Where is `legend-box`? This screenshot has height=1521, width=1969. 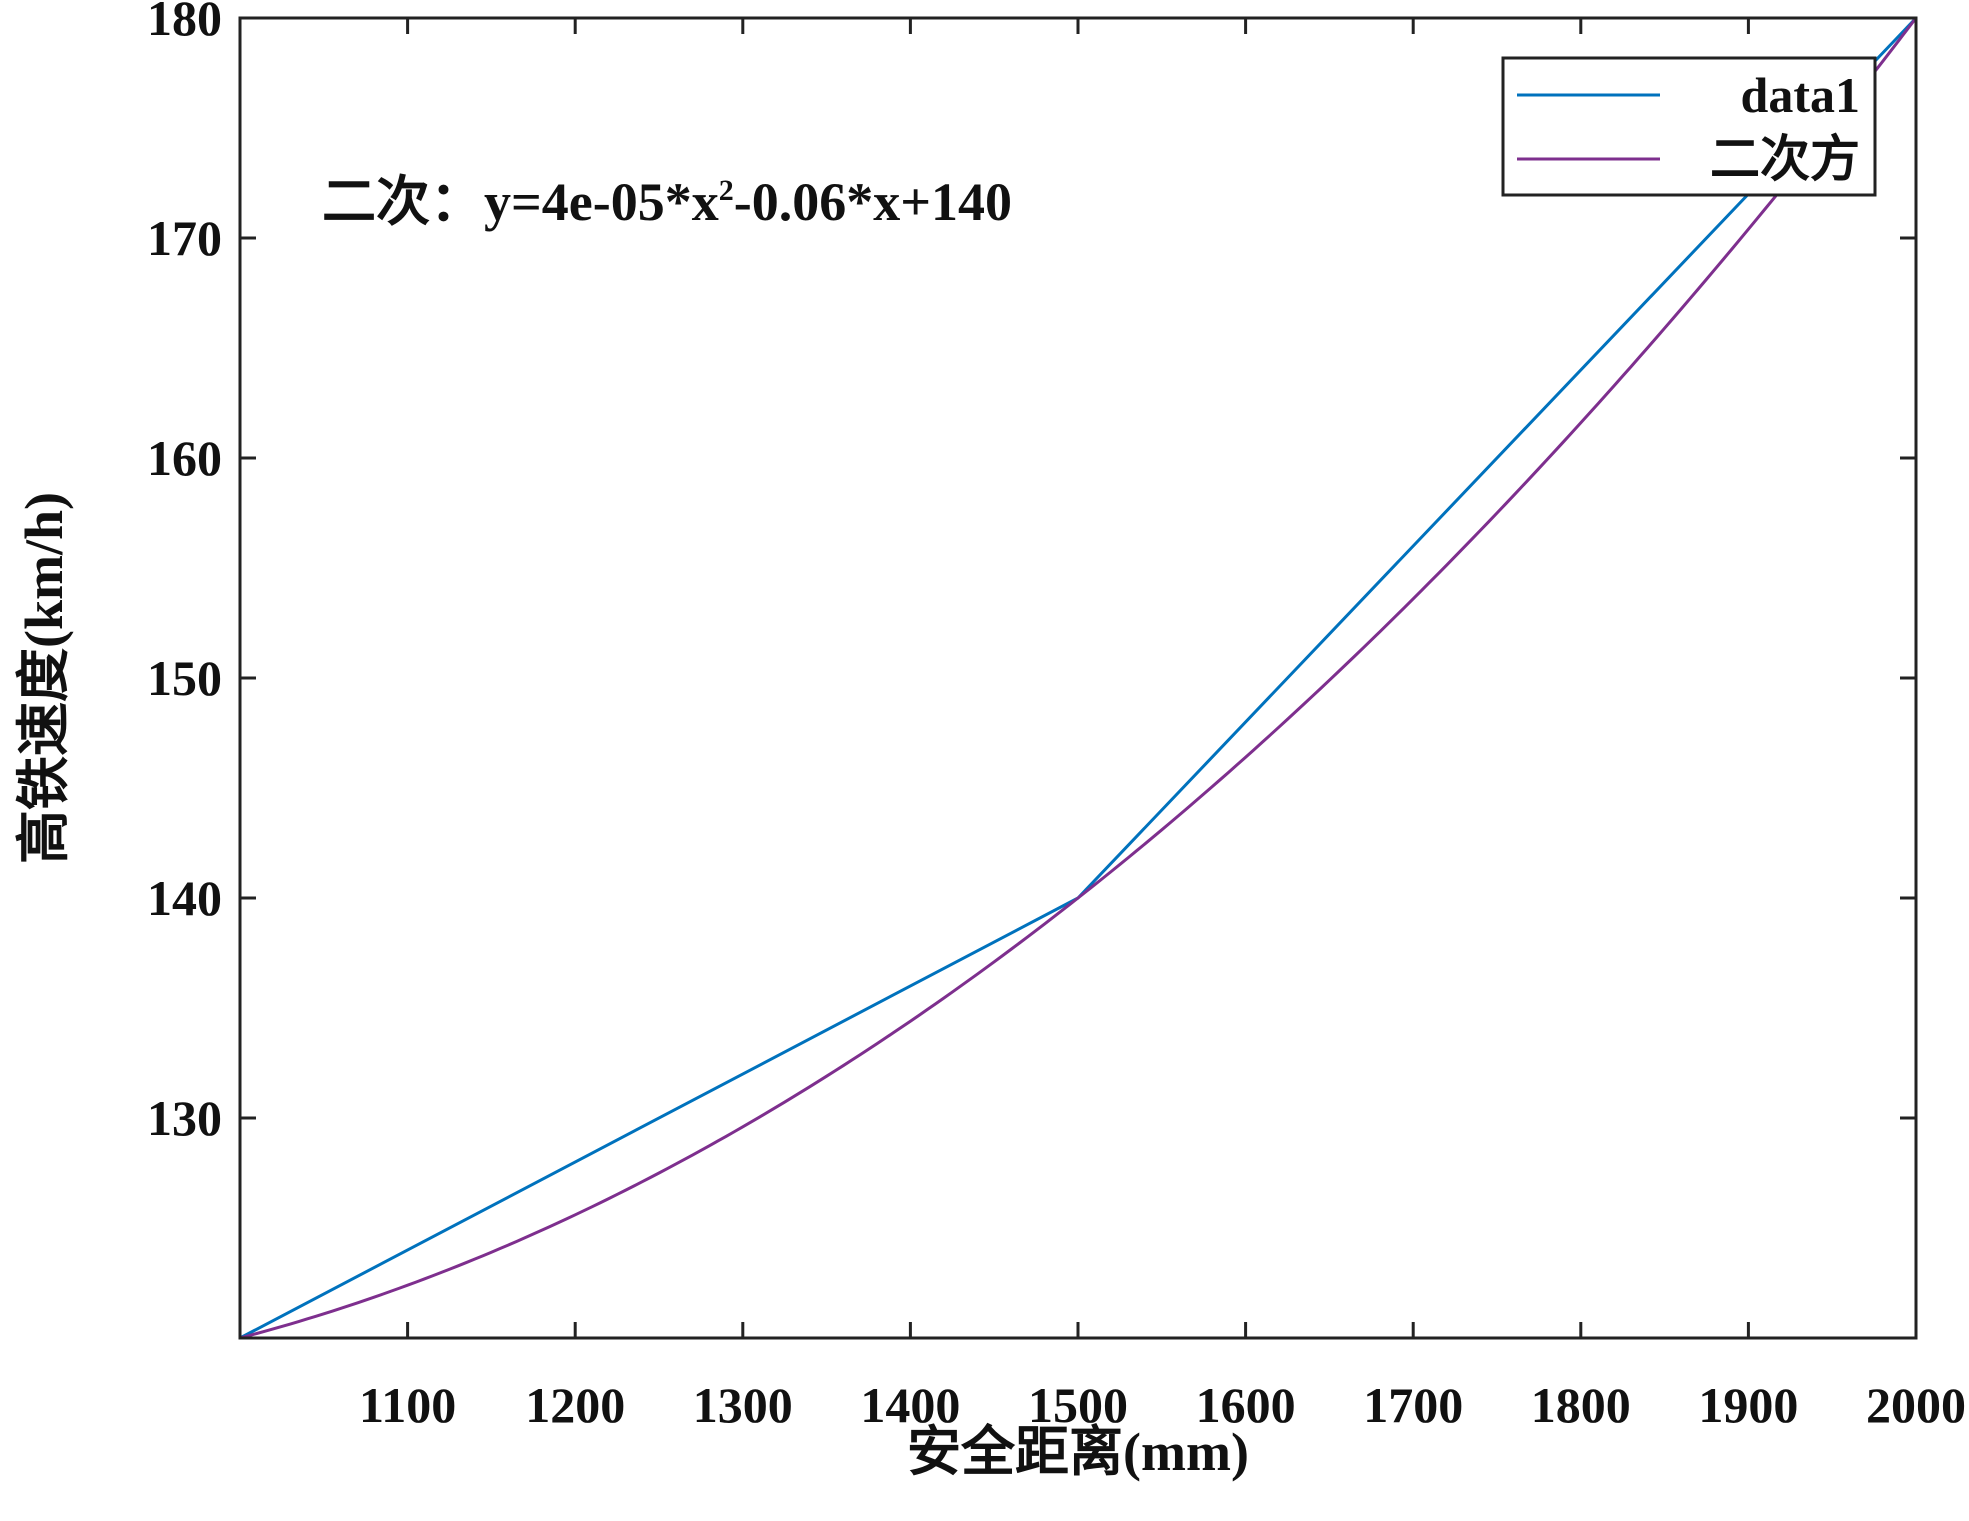 legend-box is located at coordinates (1689, 126).